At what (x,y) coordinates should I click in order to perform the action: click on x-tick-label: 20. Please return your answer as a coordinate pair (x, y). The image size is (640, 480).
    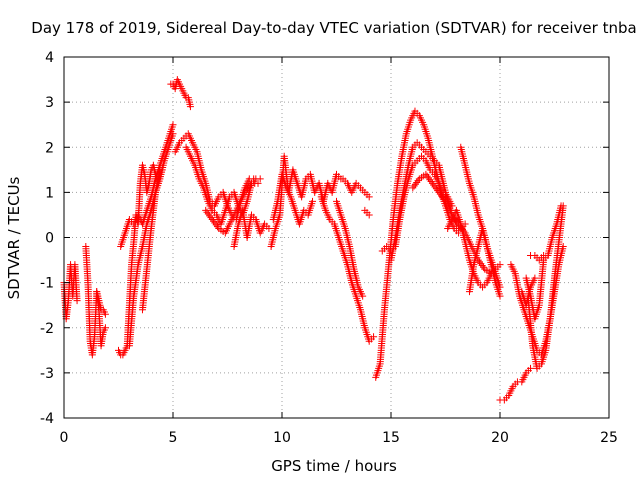
    Looking at the image, I should click on (500, 438).